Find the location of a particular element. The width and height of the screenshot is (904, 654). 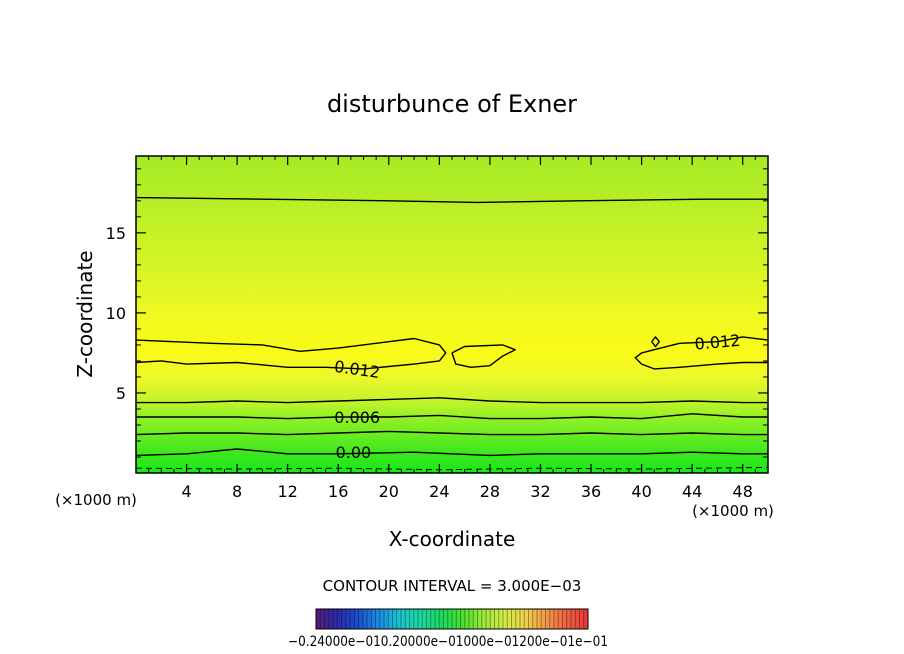

y-axis-label: Z-coordinate is located at coordinates (85, 313).